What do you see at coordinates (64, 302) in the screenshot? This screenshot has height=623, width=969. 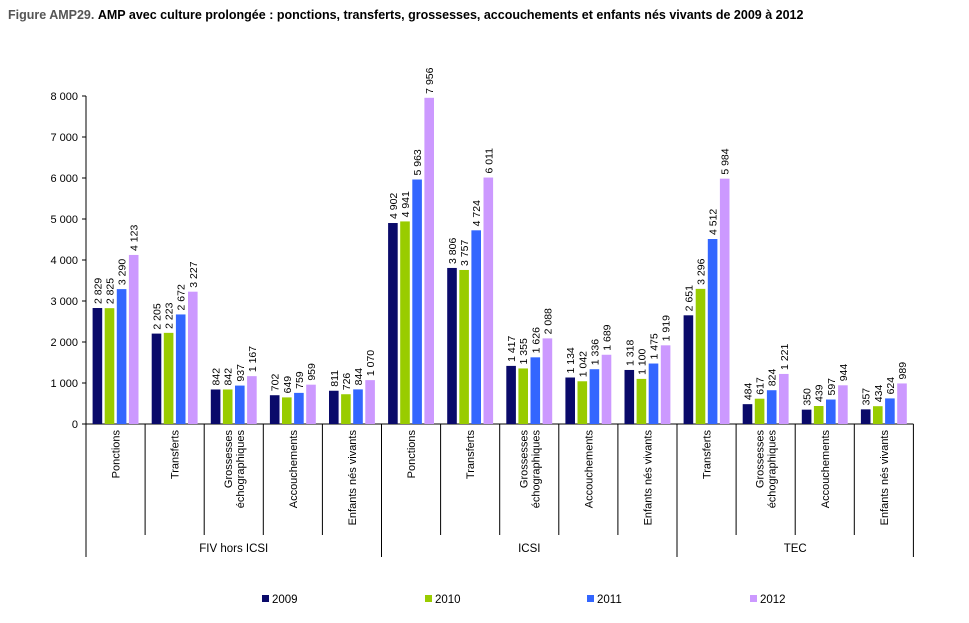 I see `y-tick-label: 3 000` at bounding box center [64, 302].